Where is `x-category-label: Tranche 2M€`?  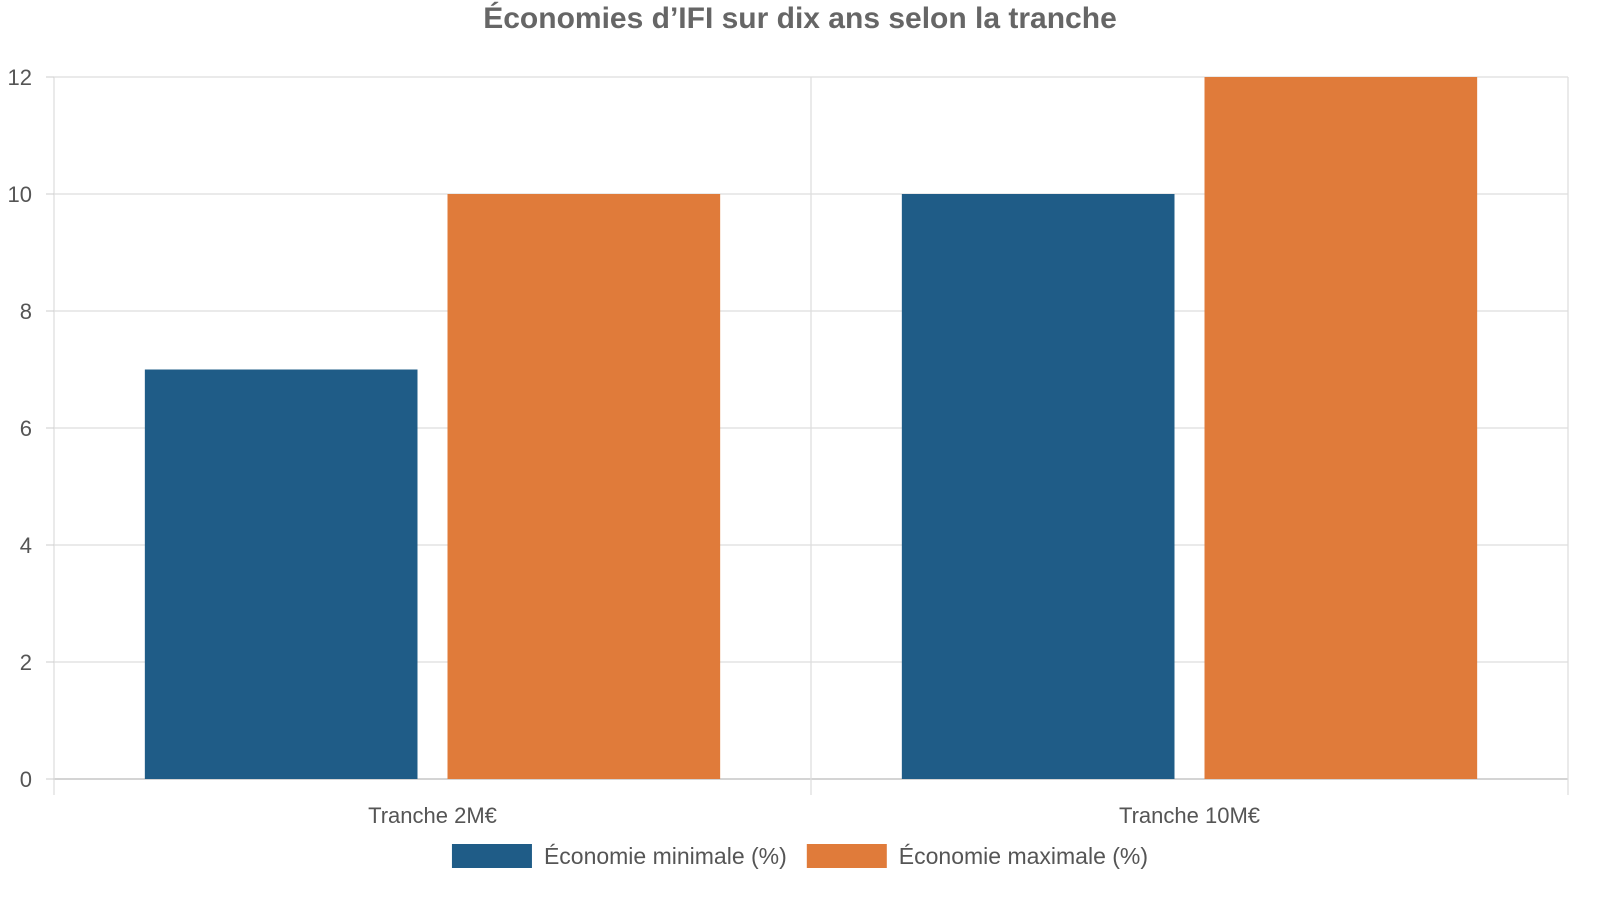 x-category-label: Tranche 2M€ is located at coordinates (432, 815).